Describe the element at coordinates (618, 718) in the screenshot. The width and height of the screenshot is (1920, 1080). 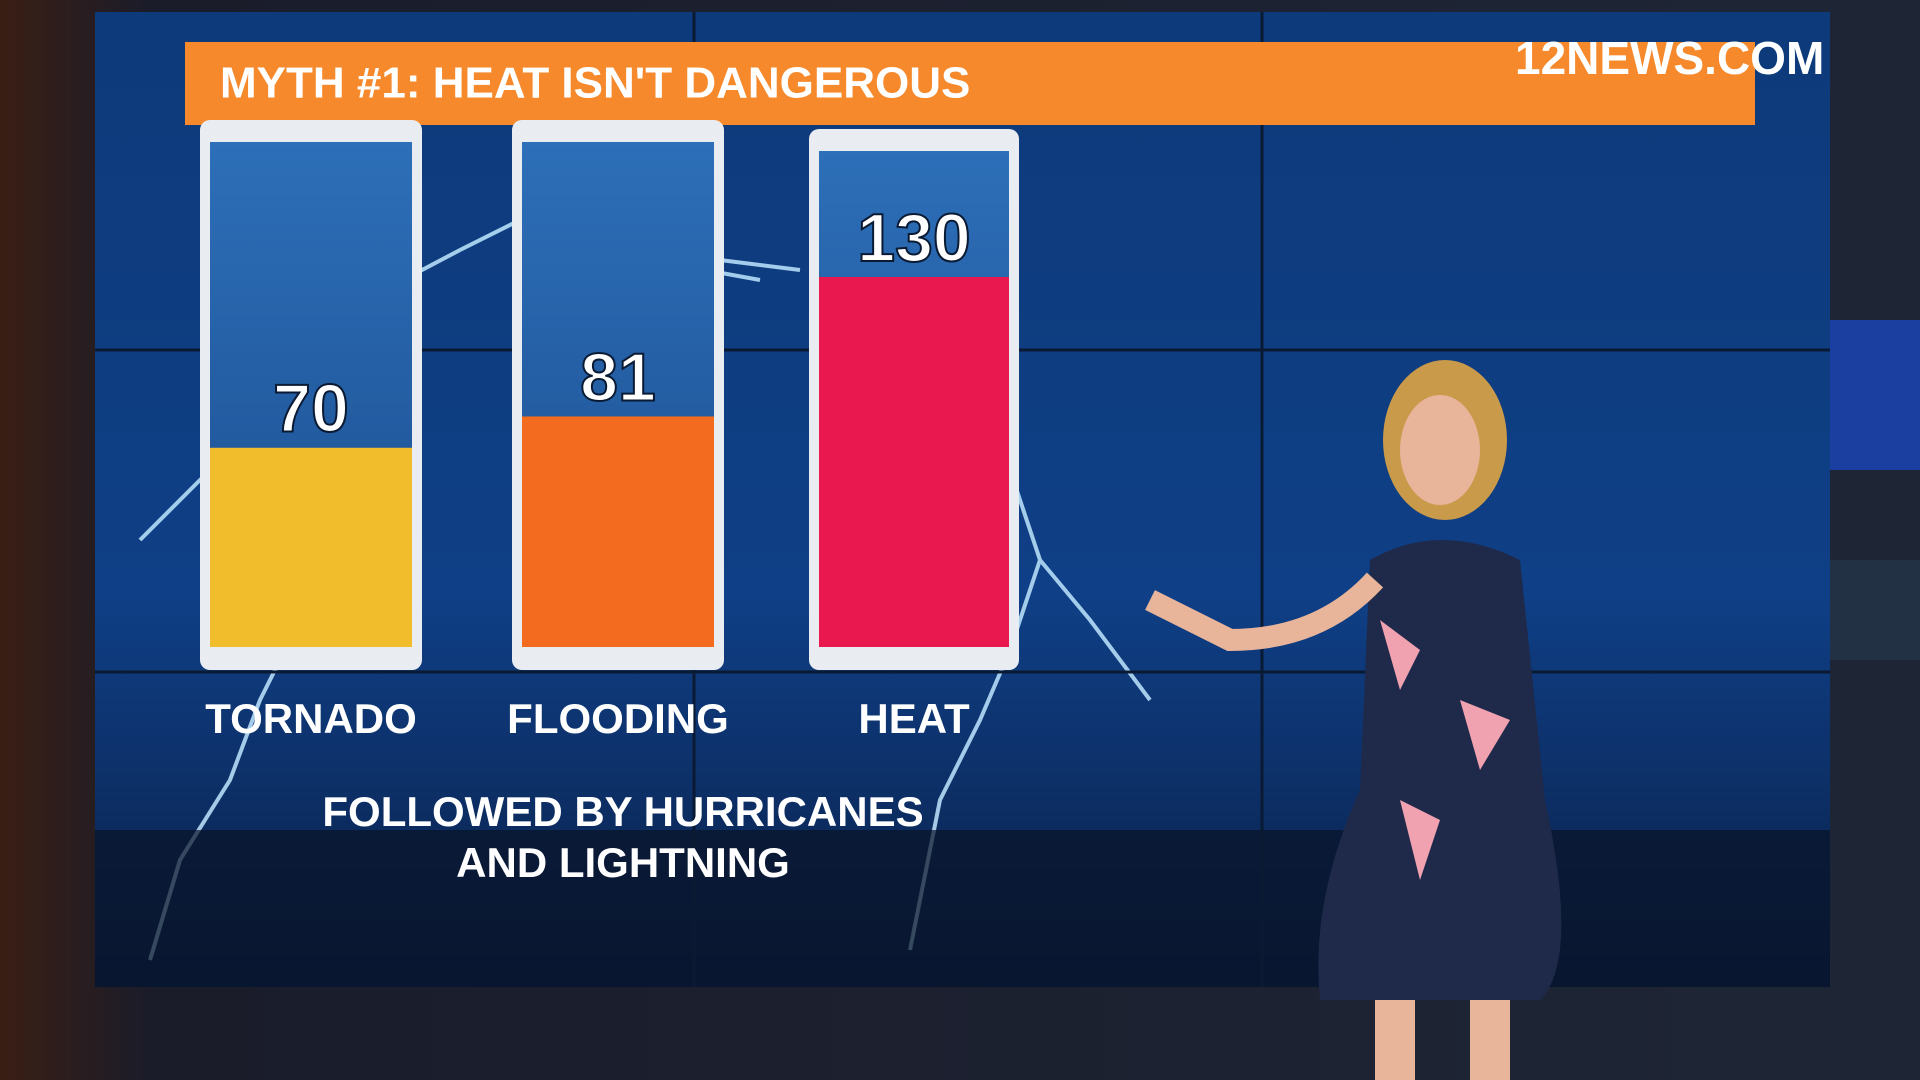
I see `category-label: FLOODING` at that location.